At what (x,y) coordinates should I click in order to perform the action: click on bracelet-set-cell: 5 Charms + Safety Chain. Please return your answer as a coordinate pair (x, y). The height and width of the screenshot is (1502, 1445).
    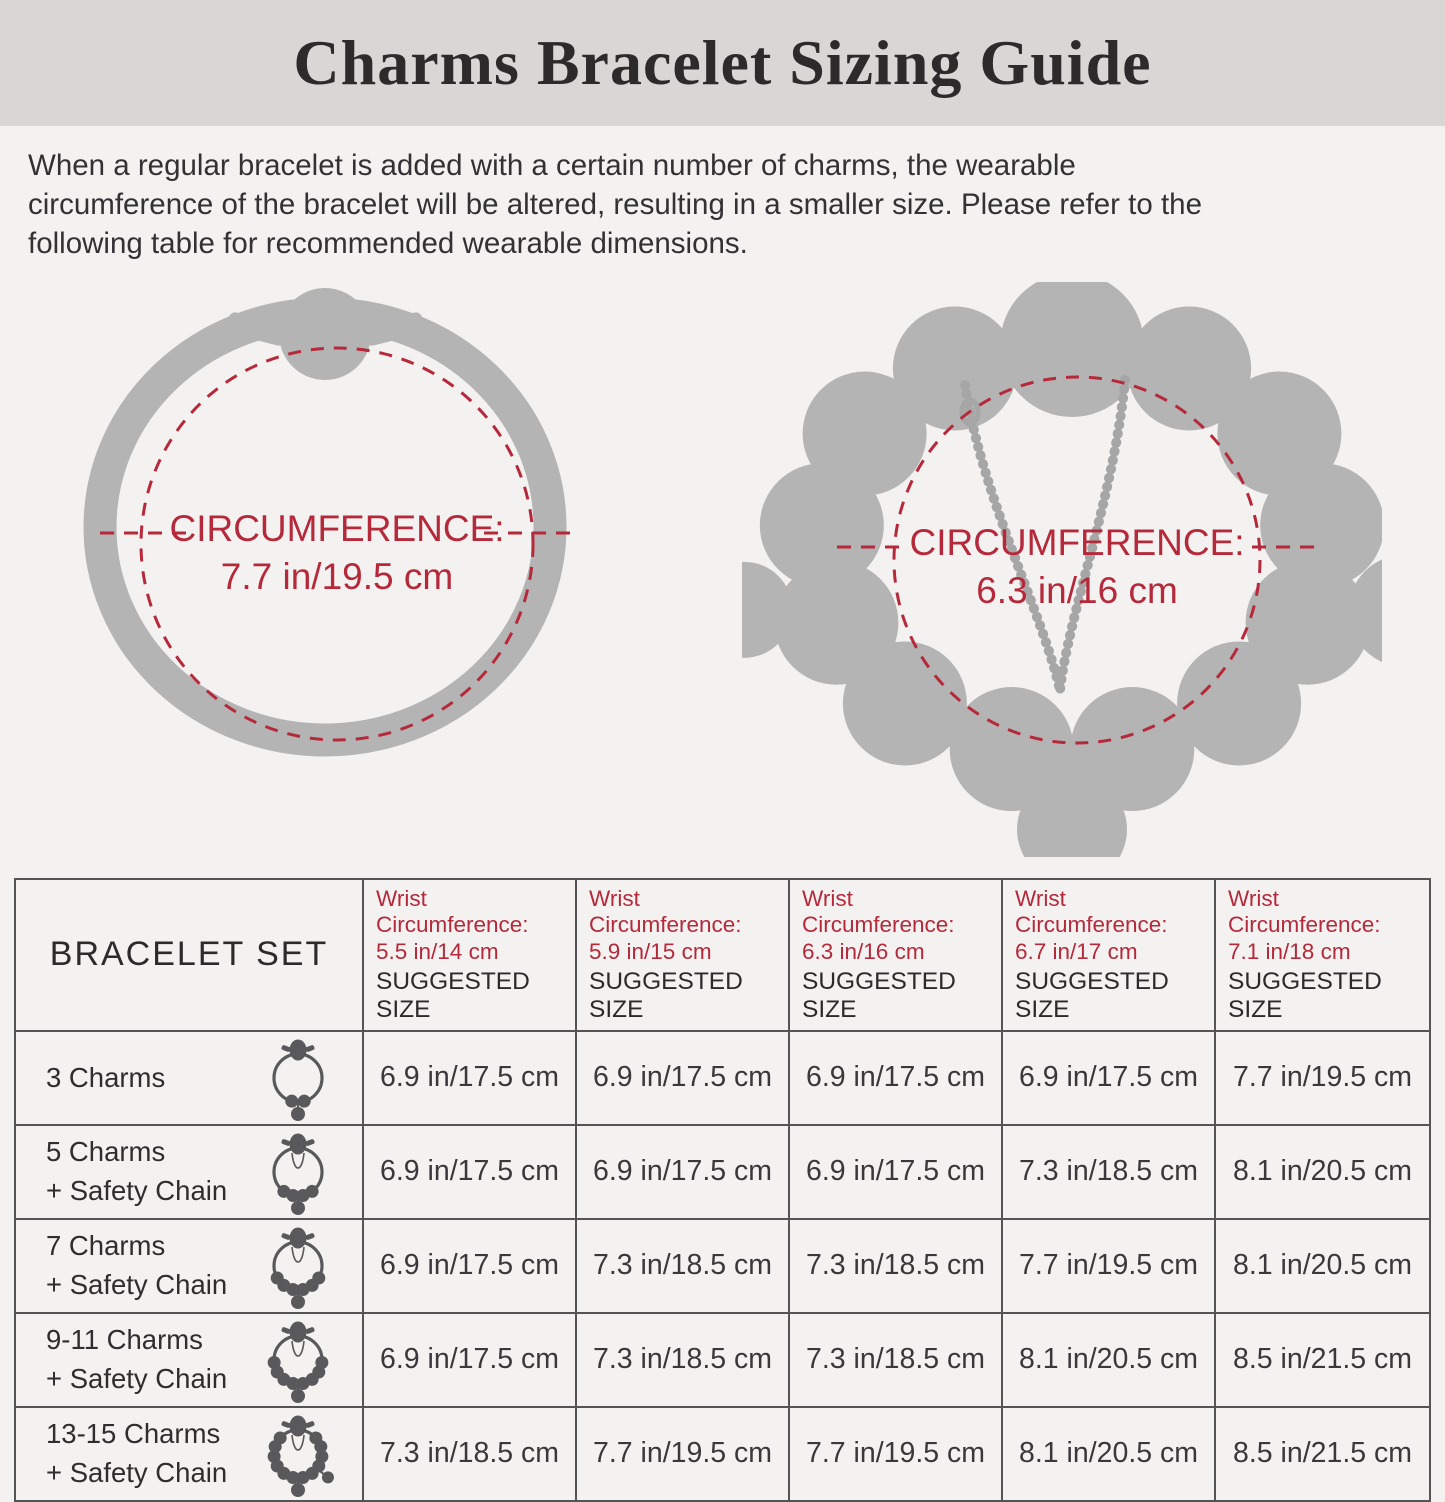
    Looking at the image, I should click on (189, 1171).